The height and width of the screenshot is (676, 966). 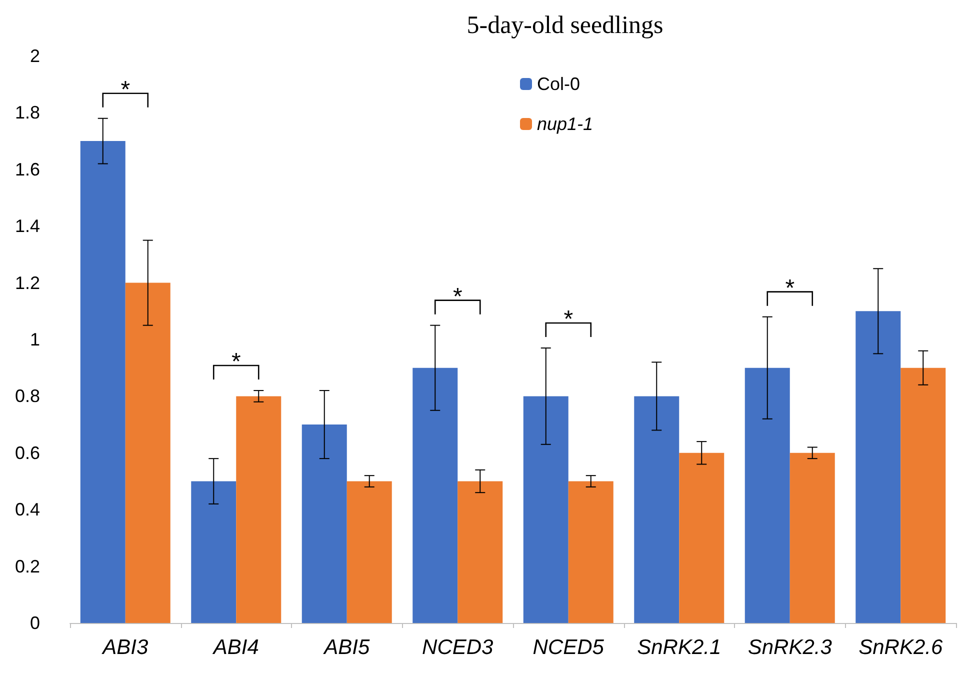 What do you see at coordinates (346, 647) in the screenshot?
I see `x-tick-label: ABI5` at bounding box center [346, 647].